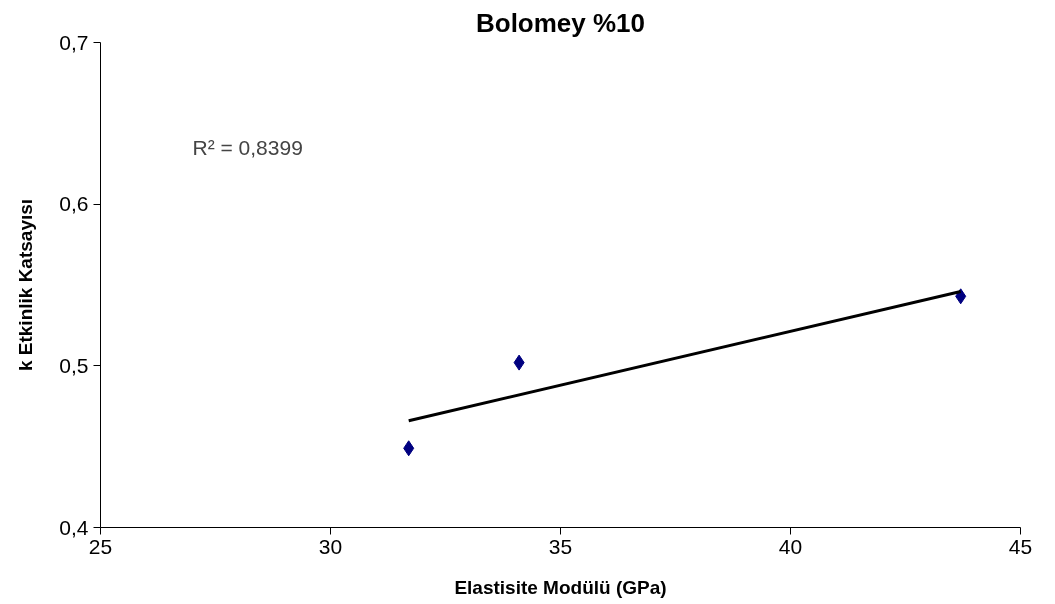 The image size is (1055, 604). Describe the element at coordinates (74, 204) in the screenshot. I see `y-tick-label: 0,6` at that location.